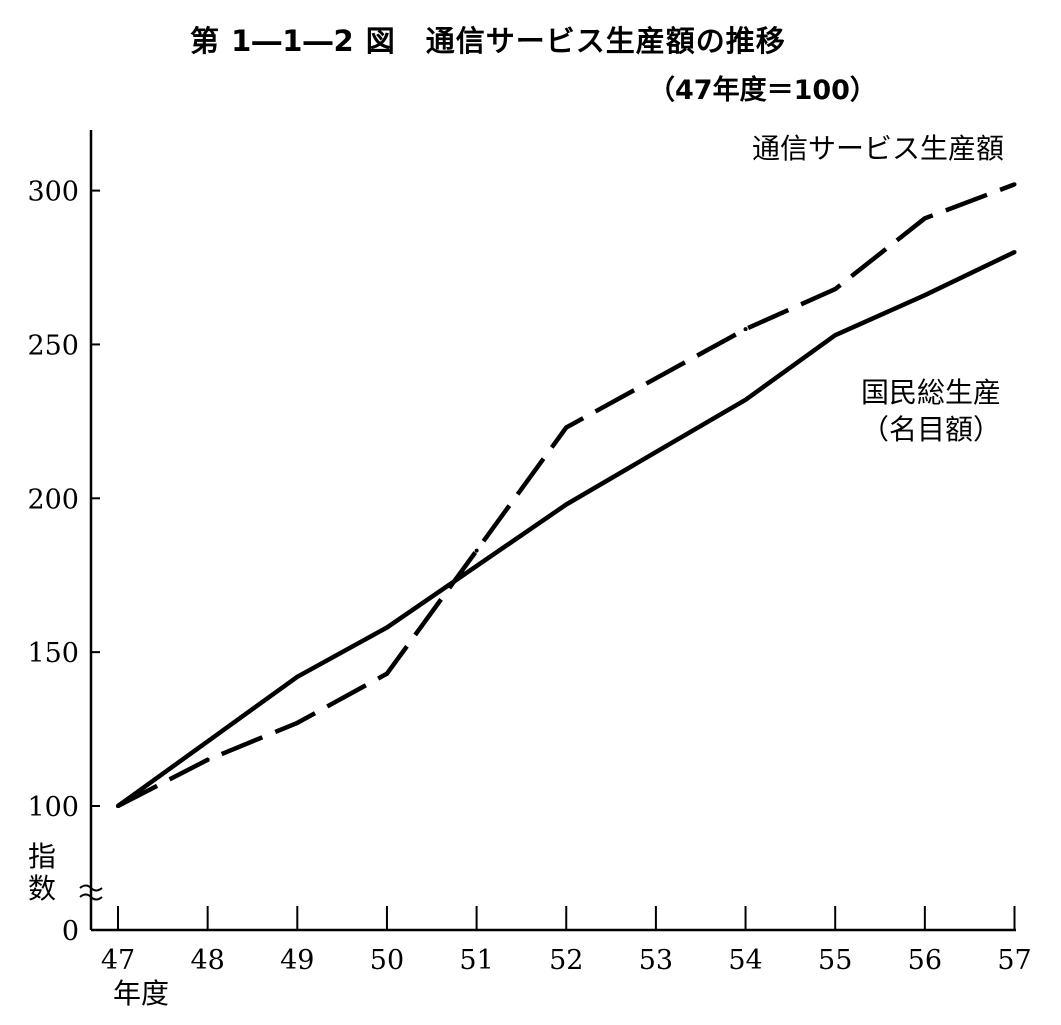 The width and height of the screenshot is (1061, 1025). What do you see at coordinates (53, 653) in the screenshot?
I see `y-tick-label: 150` at bounding box center [53, 653].